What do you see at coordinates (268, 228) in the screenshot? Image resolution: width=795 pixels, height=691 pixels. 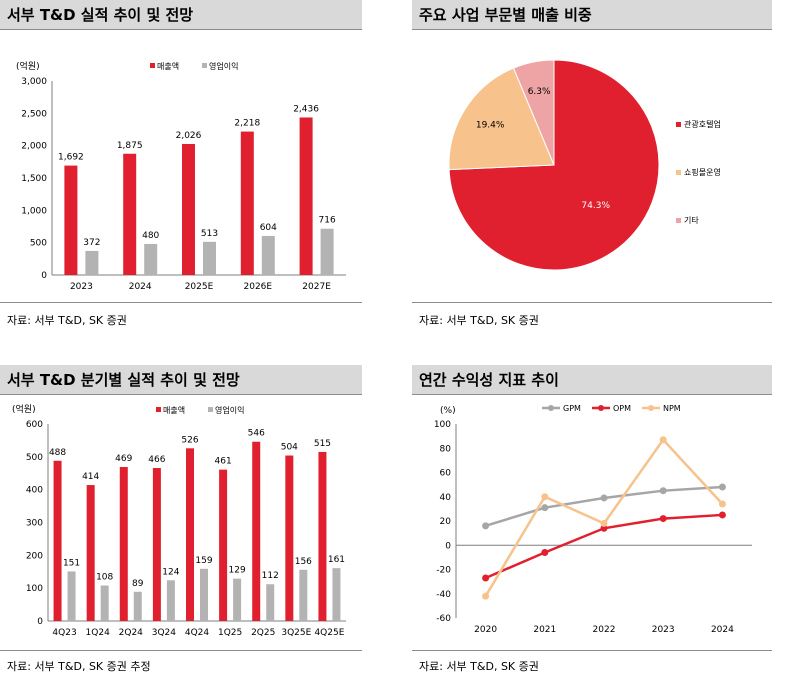 I see `op-profit-data-label: 604` at bounding box center [268, 228].